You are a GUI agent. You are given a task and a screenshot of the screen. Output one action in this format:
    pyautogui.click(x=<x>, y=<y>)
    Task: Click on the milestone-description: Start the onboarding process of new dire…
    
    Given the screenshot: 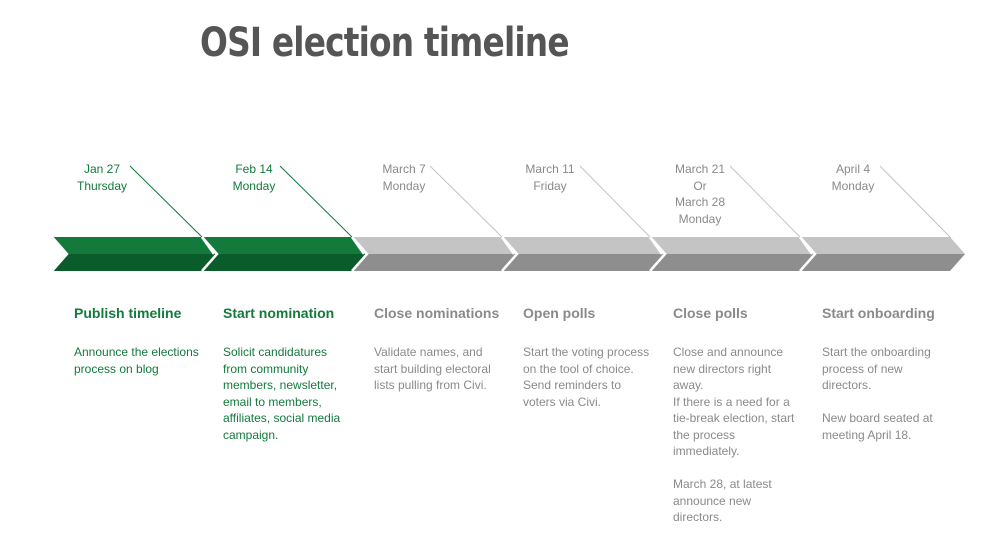 What is the action you would take?
    pyautogui.click(x=887, y=402)
    